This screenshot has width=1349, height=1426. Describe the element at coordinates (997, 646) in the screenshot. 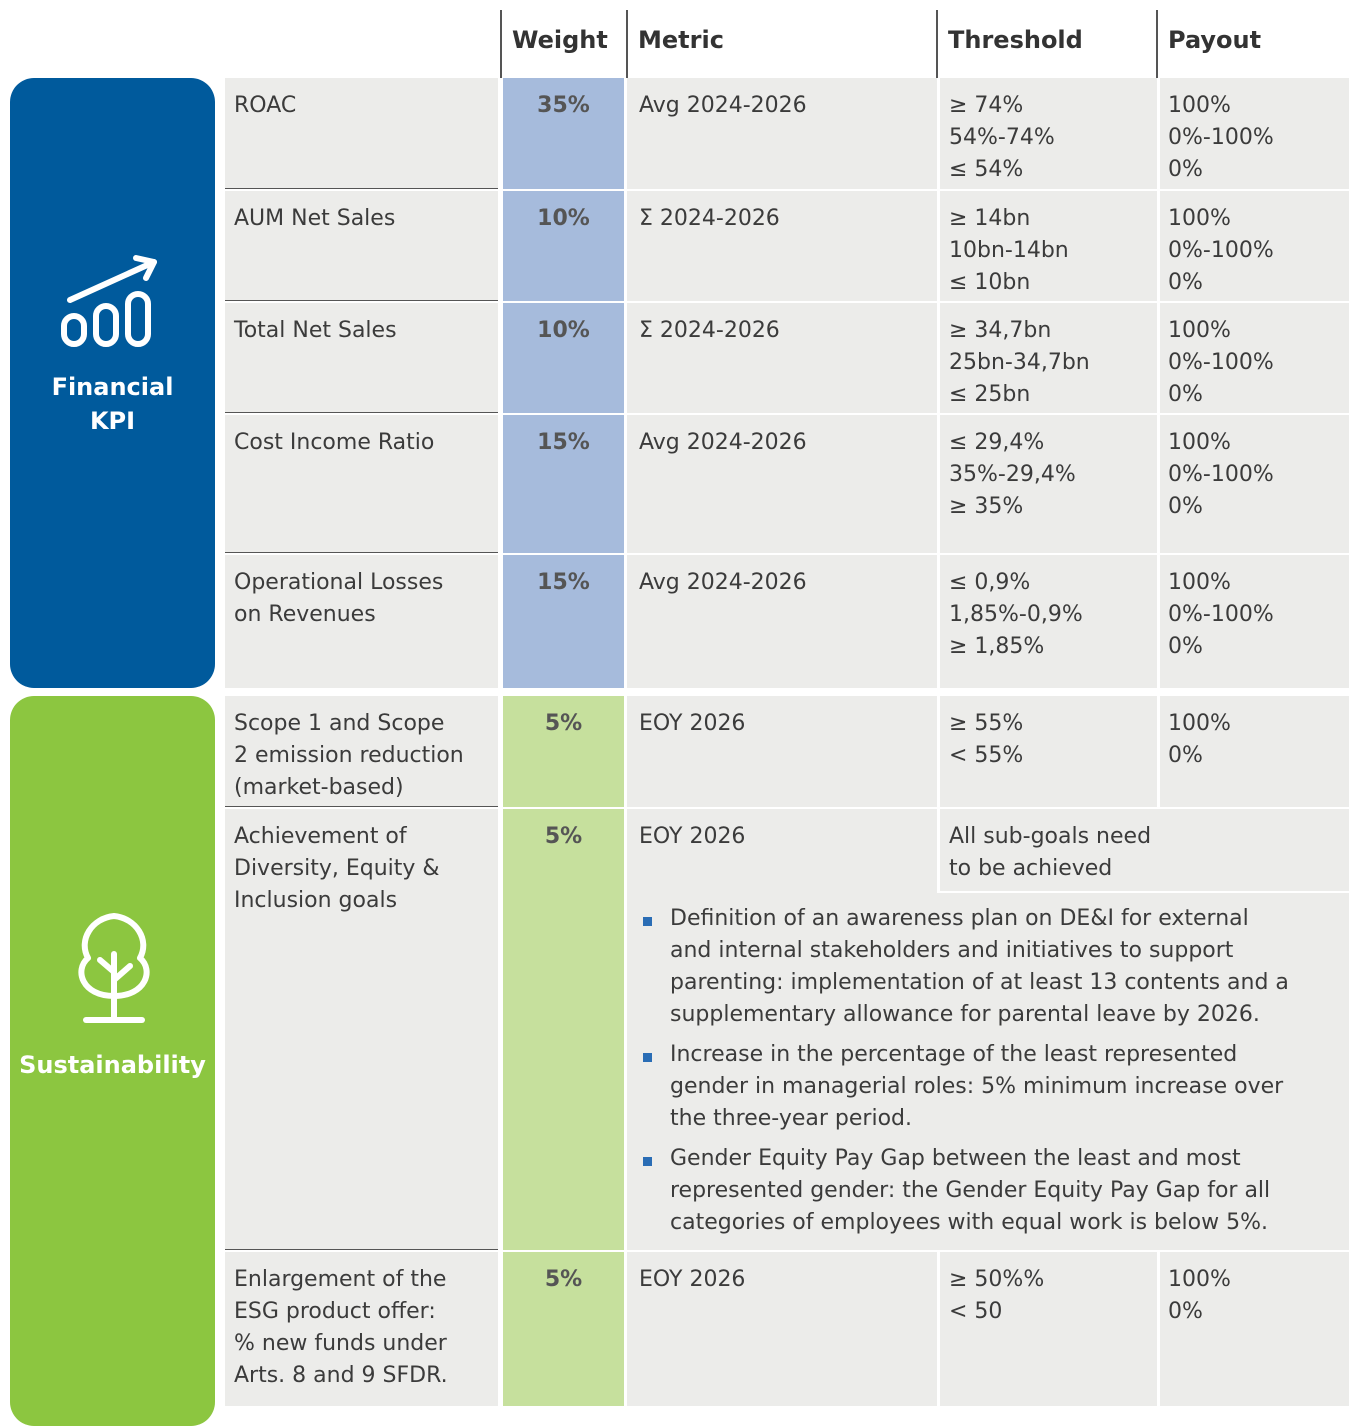

I see `threshold: ≥ 1,85%` at that location.